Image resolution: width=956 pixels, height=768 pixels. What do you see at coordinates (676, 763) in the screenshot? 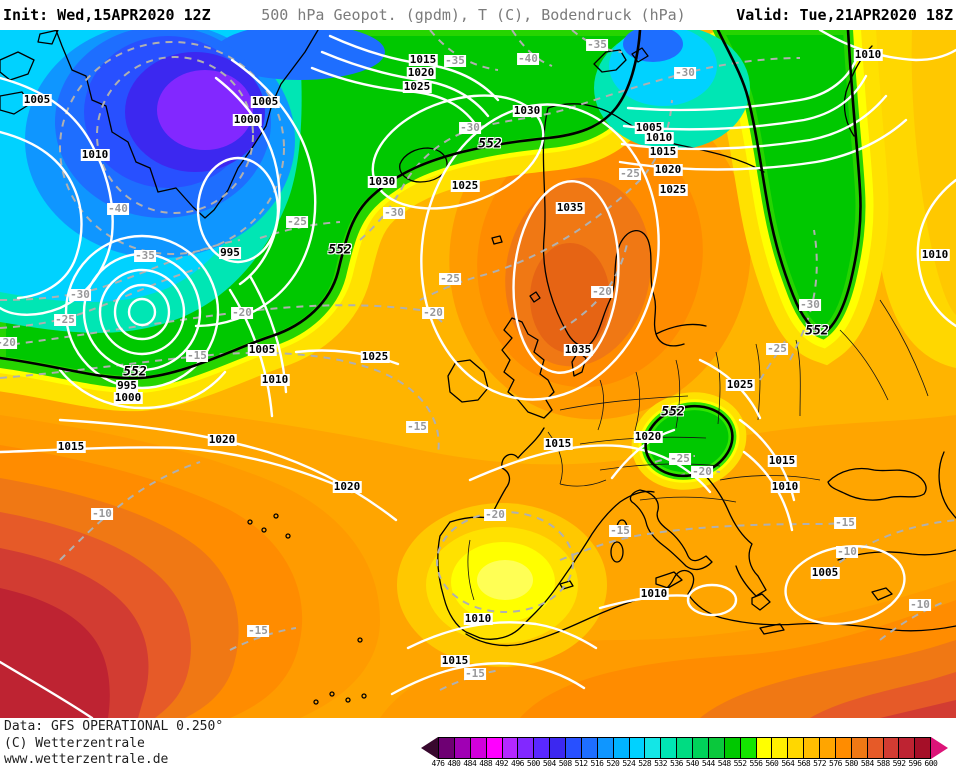
I see `colorbar-tick-label: 536` at bounding box center [676, 763].